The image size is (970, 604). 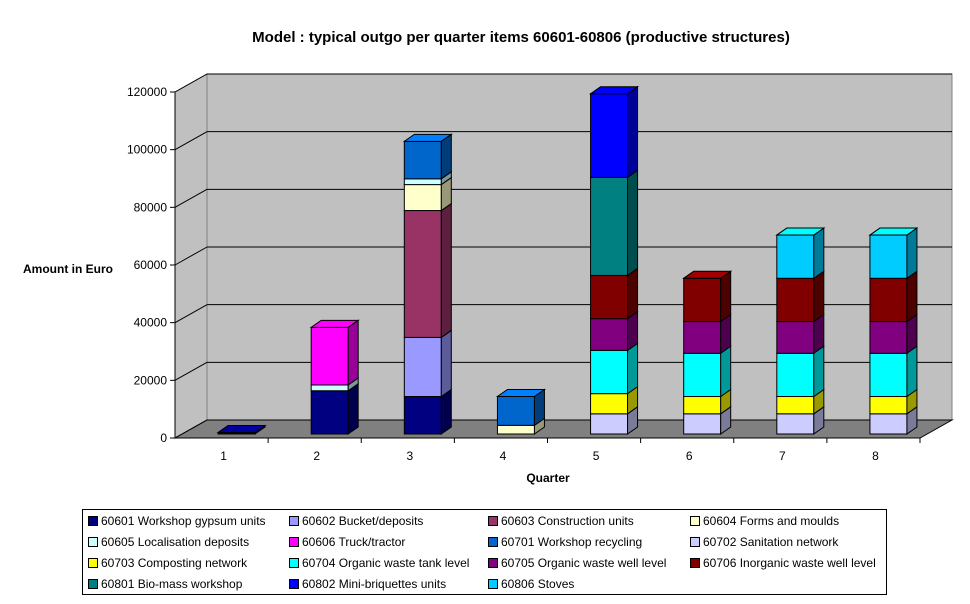 What do you see at coordinates (446, 411) in the screenshot?
I see `bar-segment-q3-60601-side` at bounding box center [446, 411].